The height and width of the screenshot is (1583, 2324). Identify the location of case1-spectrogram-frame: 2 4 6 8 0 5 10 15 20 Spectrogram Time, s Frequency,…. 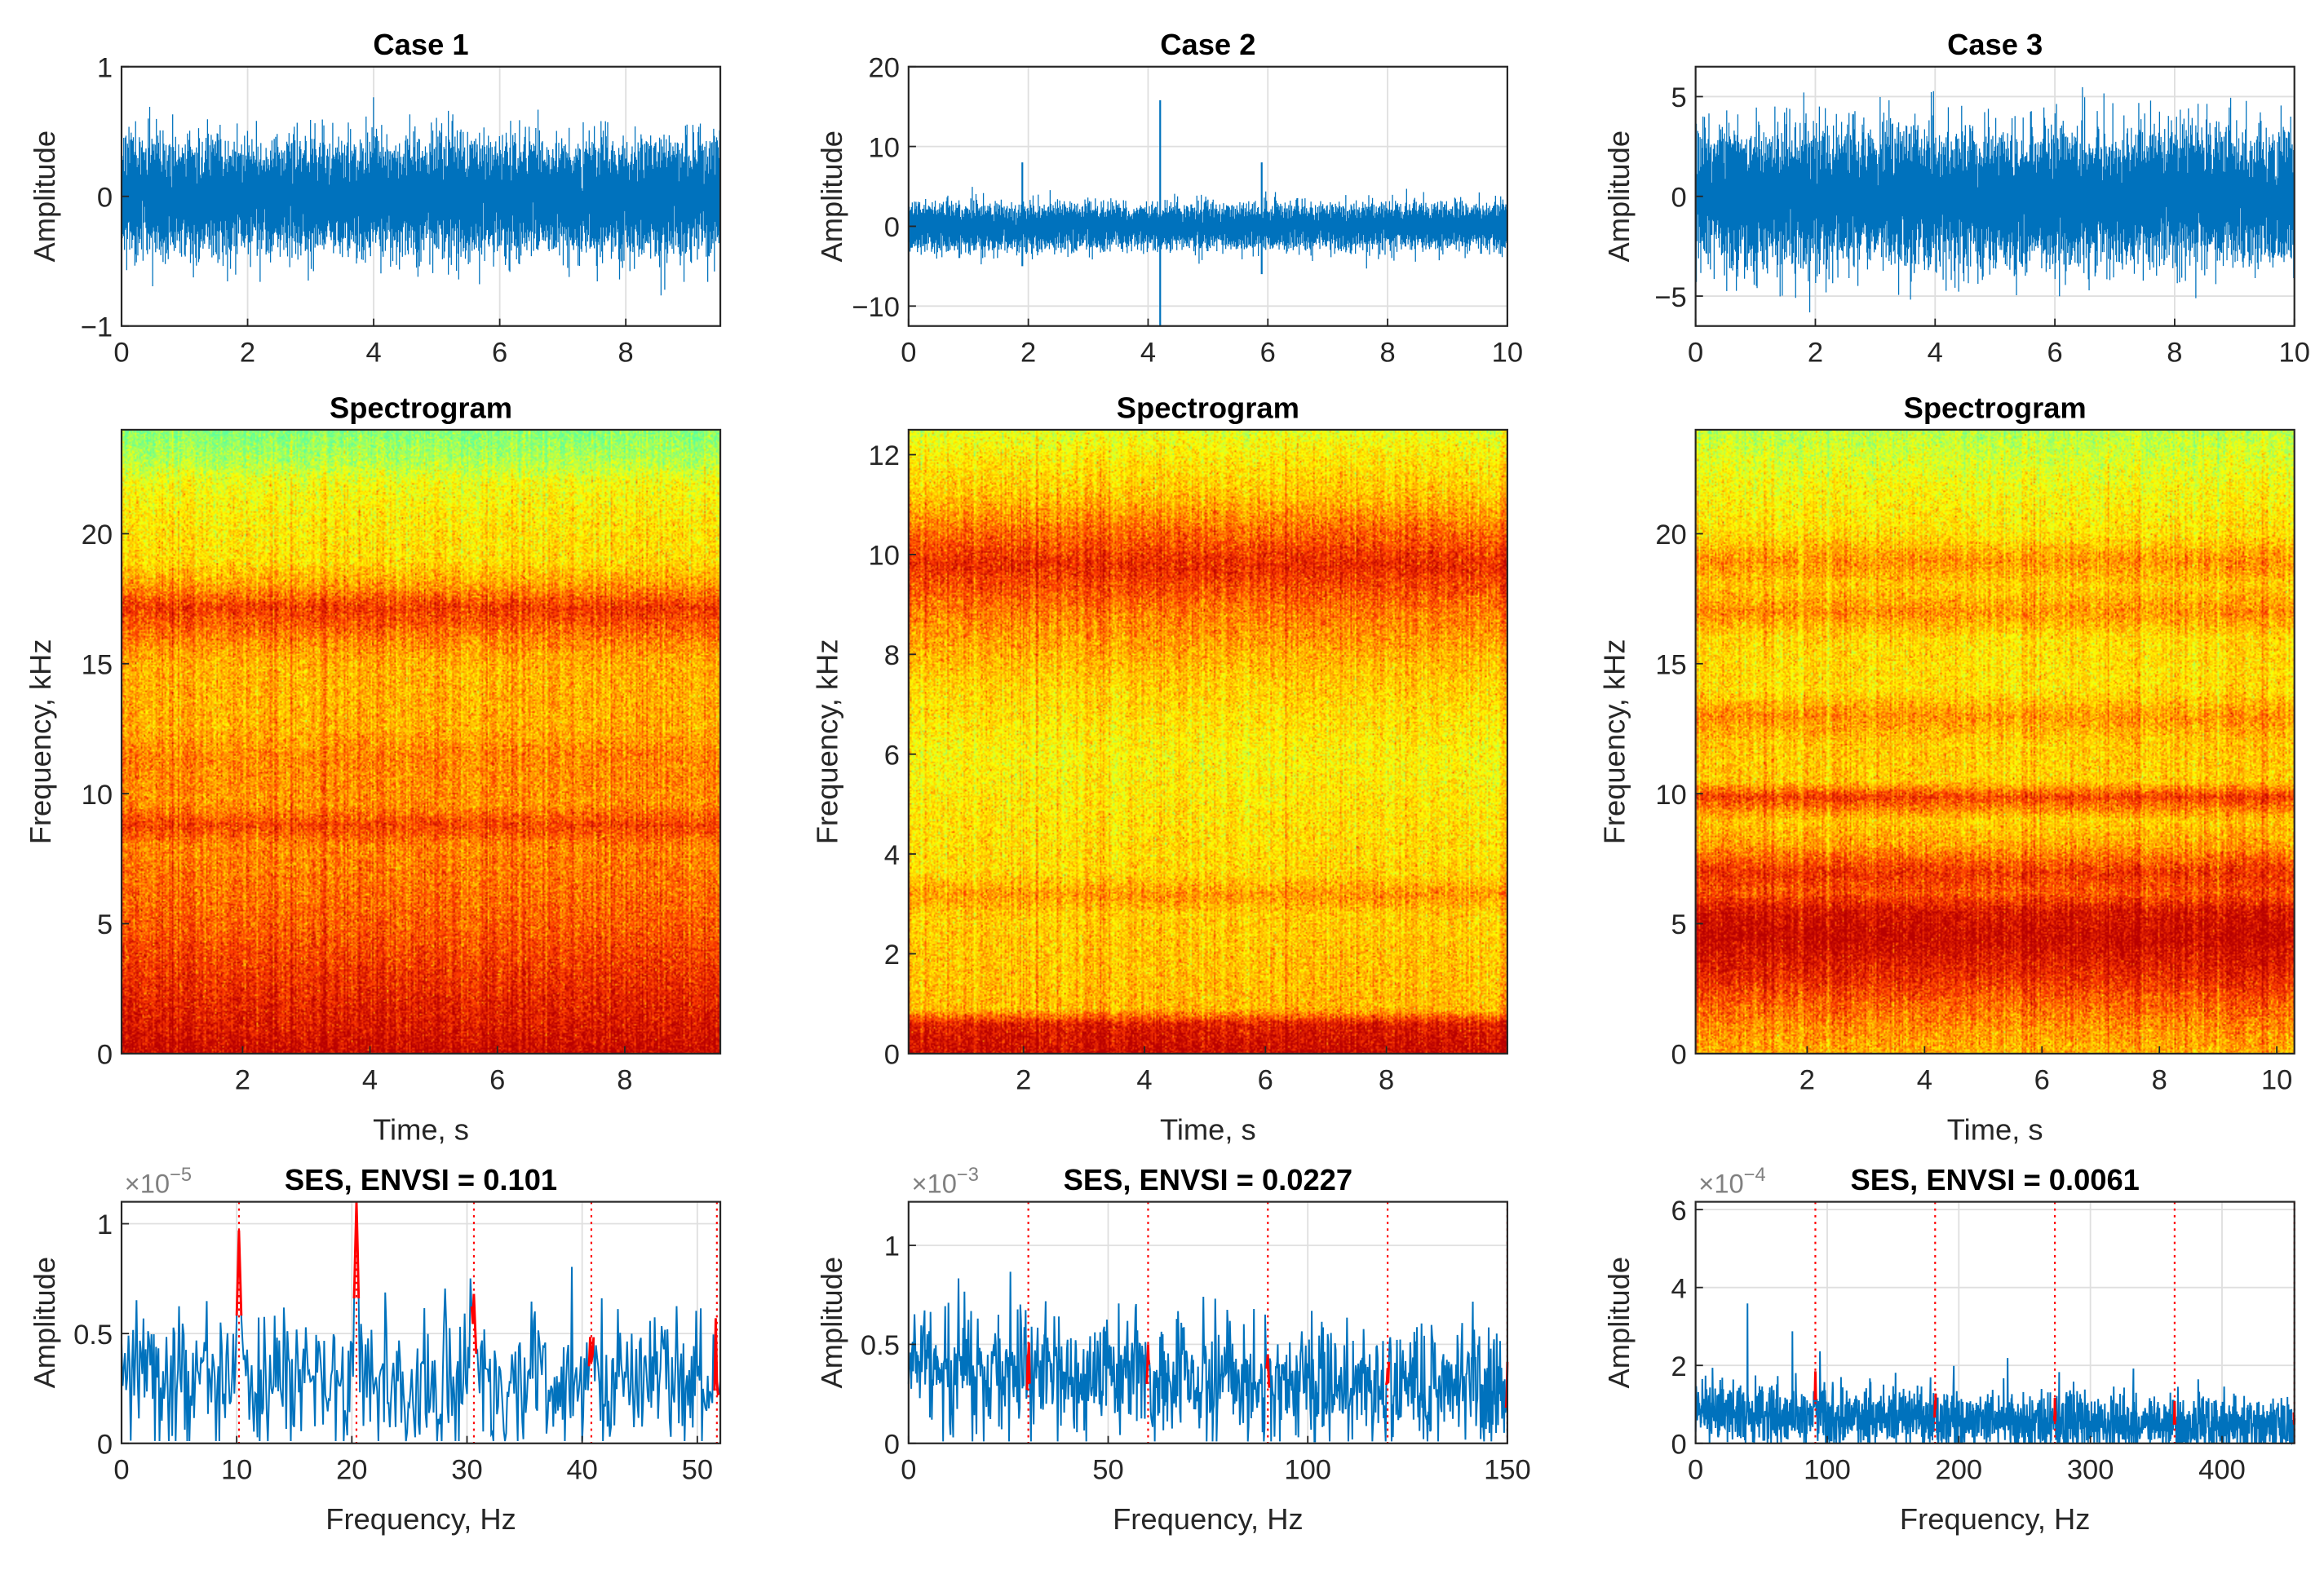
(373, 768).